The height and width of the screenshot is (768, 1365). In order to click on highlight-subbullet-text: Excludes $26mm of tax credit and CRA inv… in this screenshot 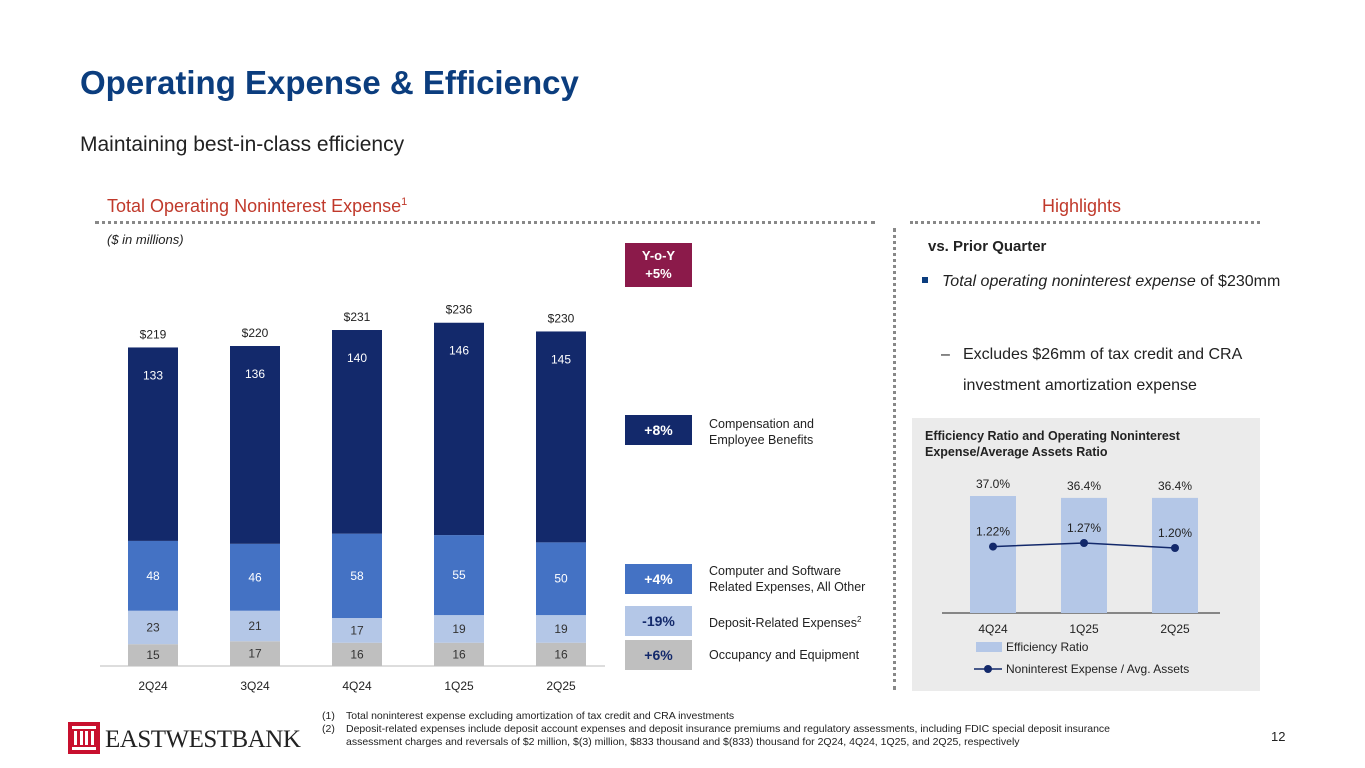, I will do `click(1102, 370)`.